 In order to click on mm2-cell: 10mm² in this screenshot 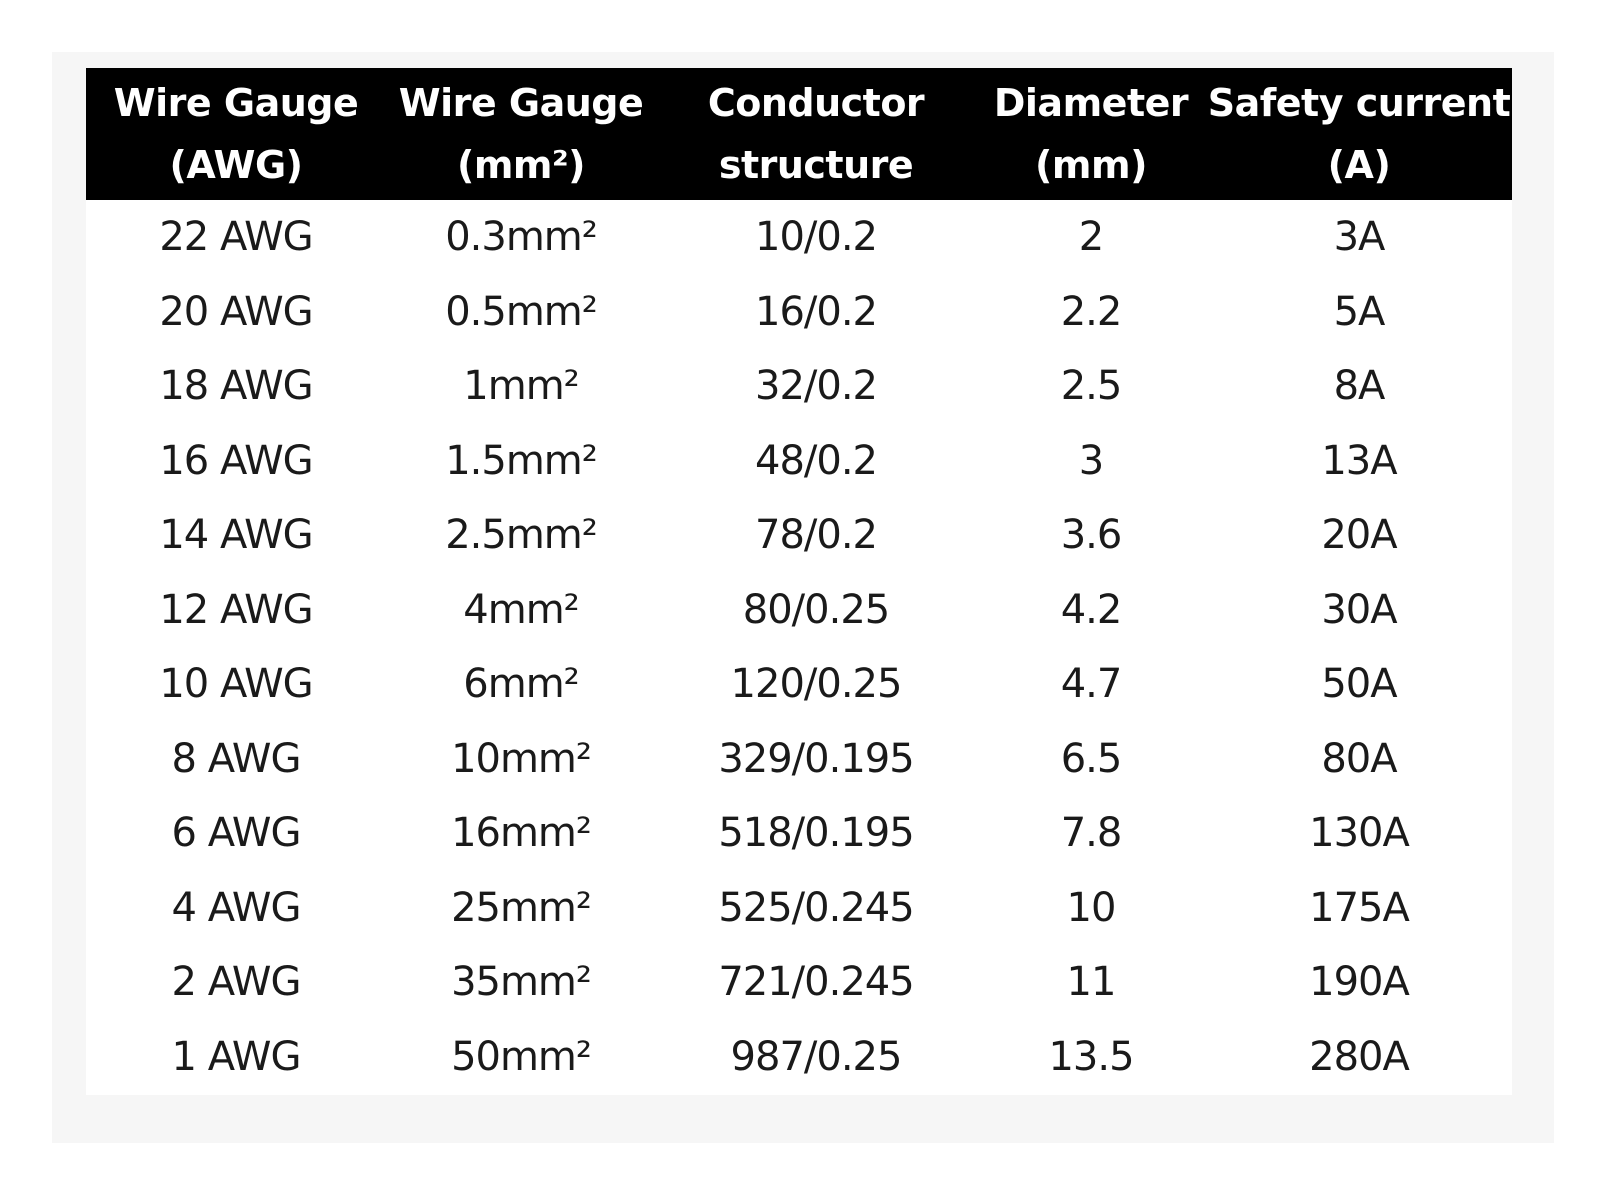, I will do `click(521, 758)`.